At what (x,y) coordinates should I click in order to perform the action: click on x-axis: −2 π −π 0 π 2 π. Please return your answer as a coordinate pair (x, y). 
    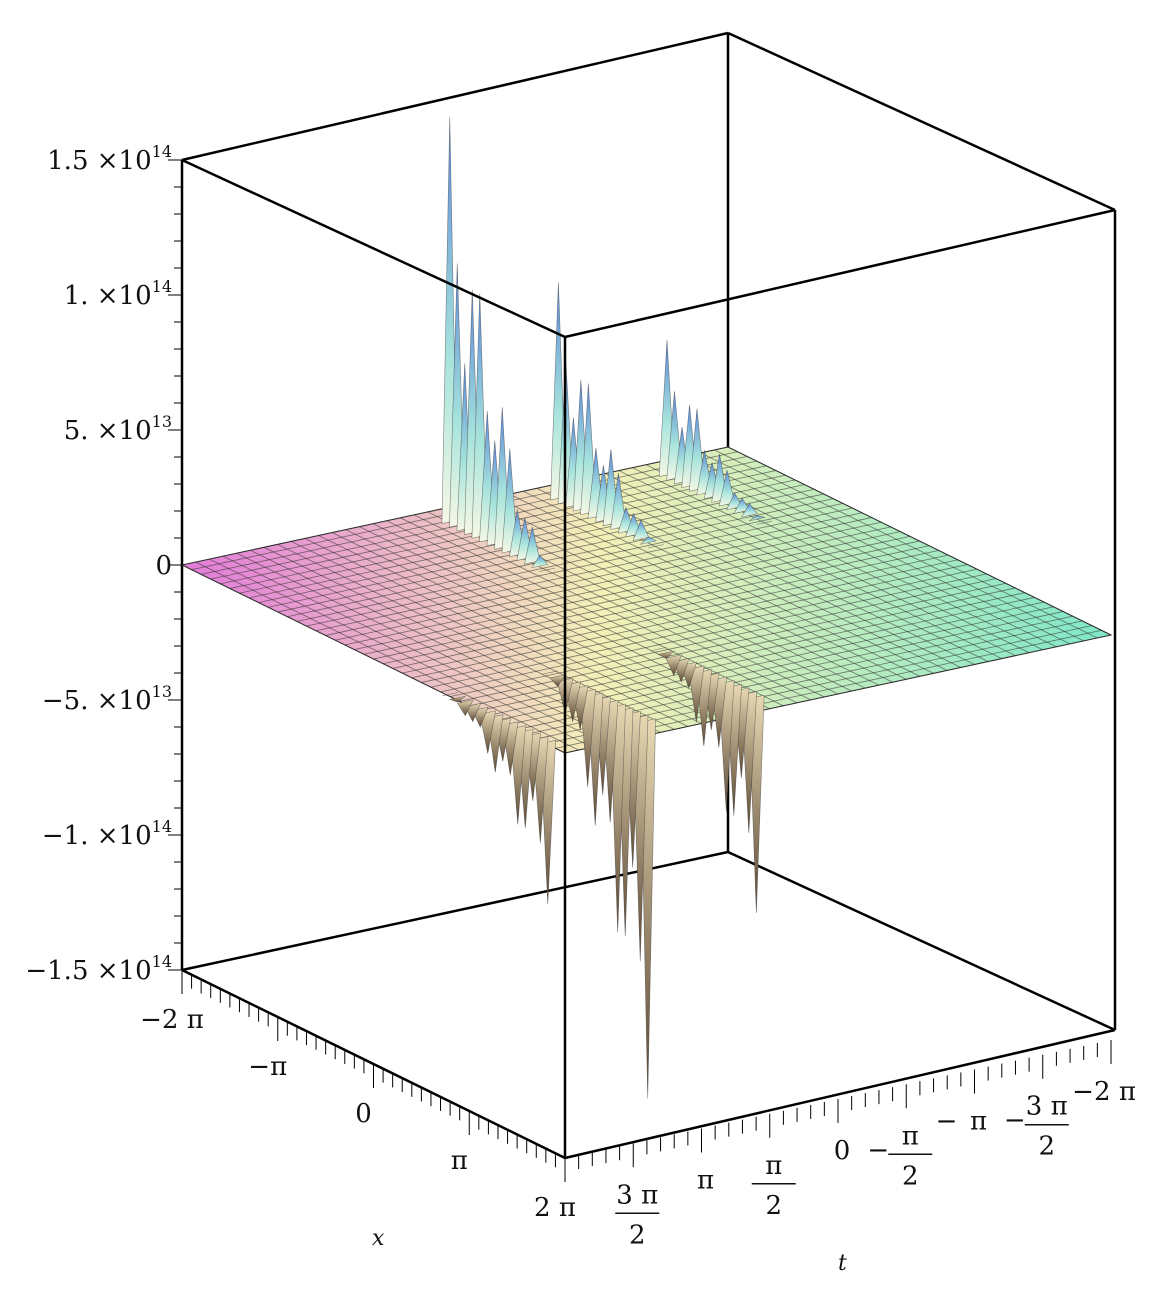
    Looking at the image, I should click on (358, 1096).